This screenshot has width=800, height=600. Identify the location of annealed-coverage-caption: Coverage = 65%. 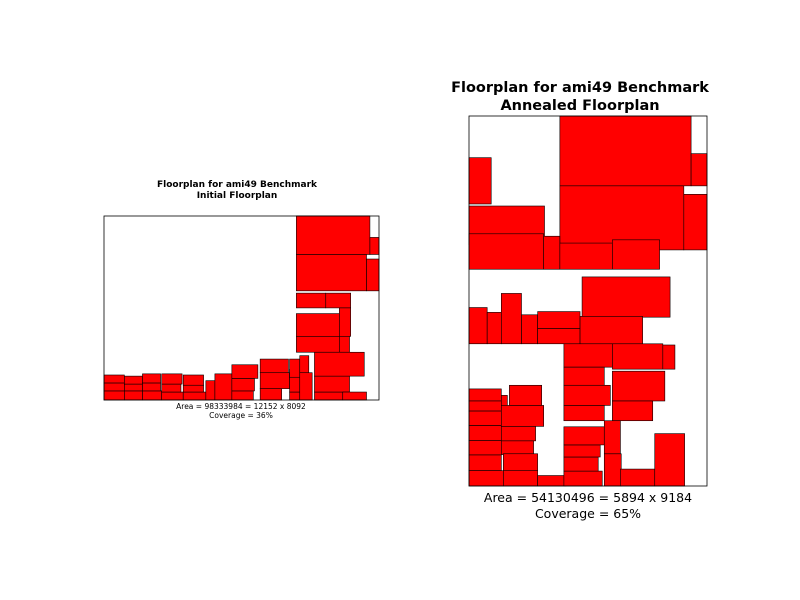
(588, 513).